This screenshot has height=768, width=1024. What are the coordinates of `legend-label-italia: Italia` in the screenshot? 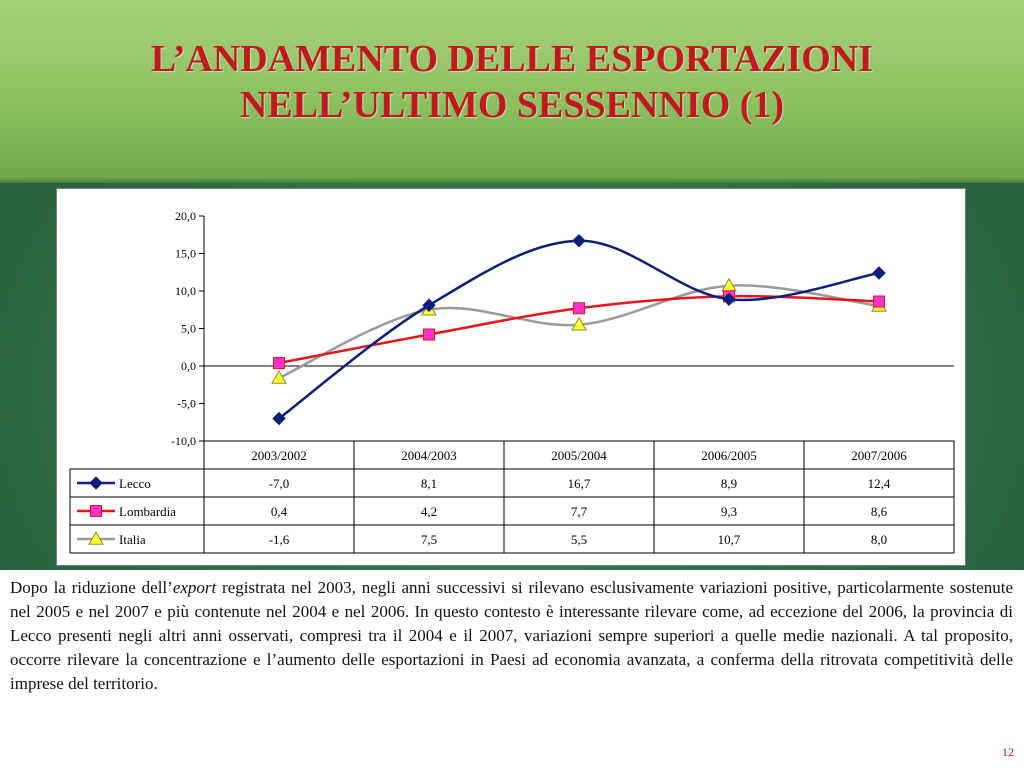 It's located at (132, 539).